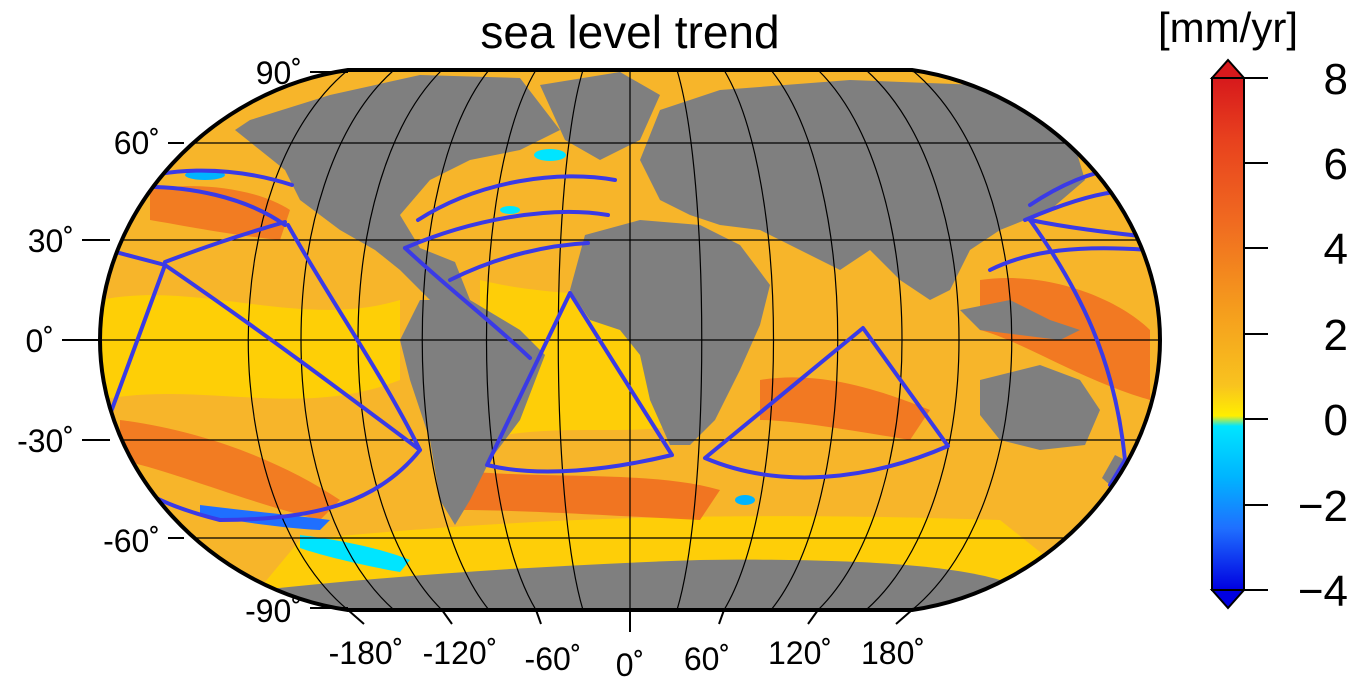  I want to click on colorbar: [mm/yr] 8 6 4 2 0 −2 −4, so click(1253, 310).